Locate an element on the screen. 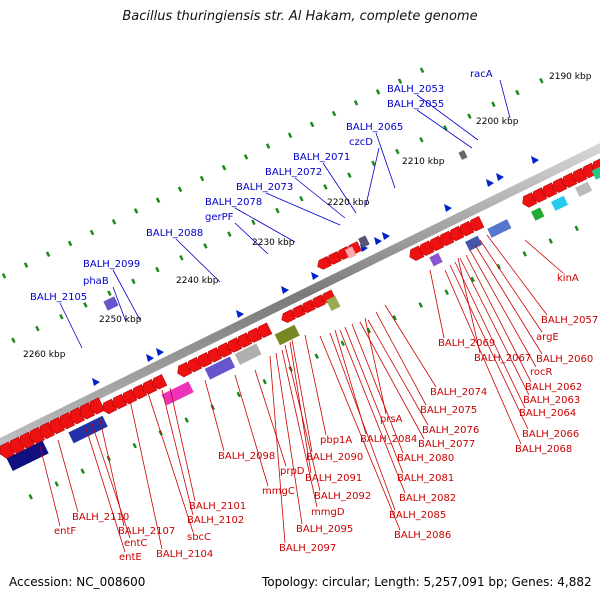 The height and width of the screenshot is (600, 600). reverse-gene-label: BALH_2110 is located at coordinates (100, 517).